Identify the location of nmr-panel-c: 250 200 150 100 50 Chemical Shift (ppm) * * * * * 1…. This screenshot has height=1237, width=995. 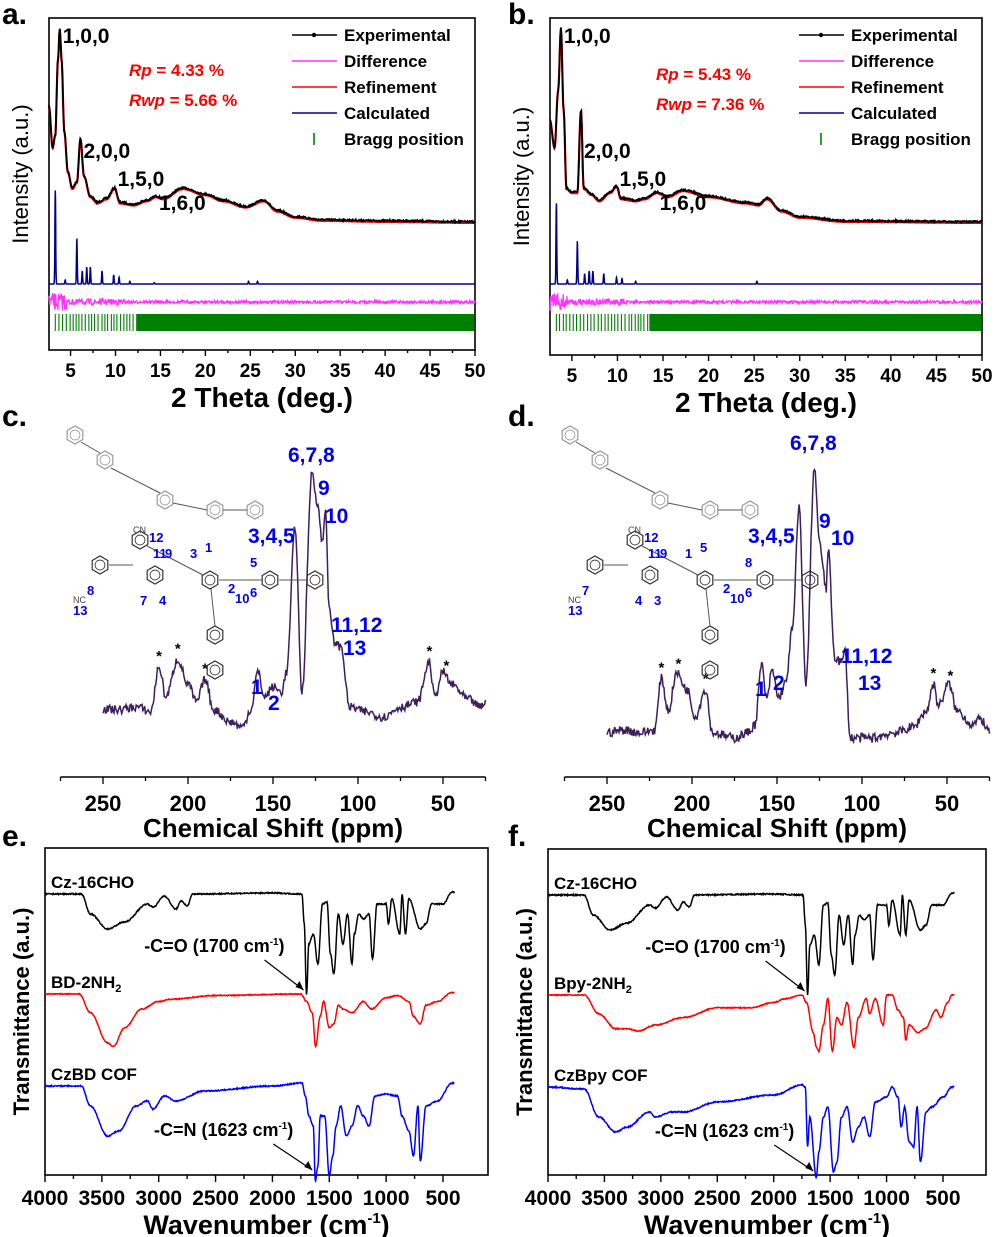
(273, 634).